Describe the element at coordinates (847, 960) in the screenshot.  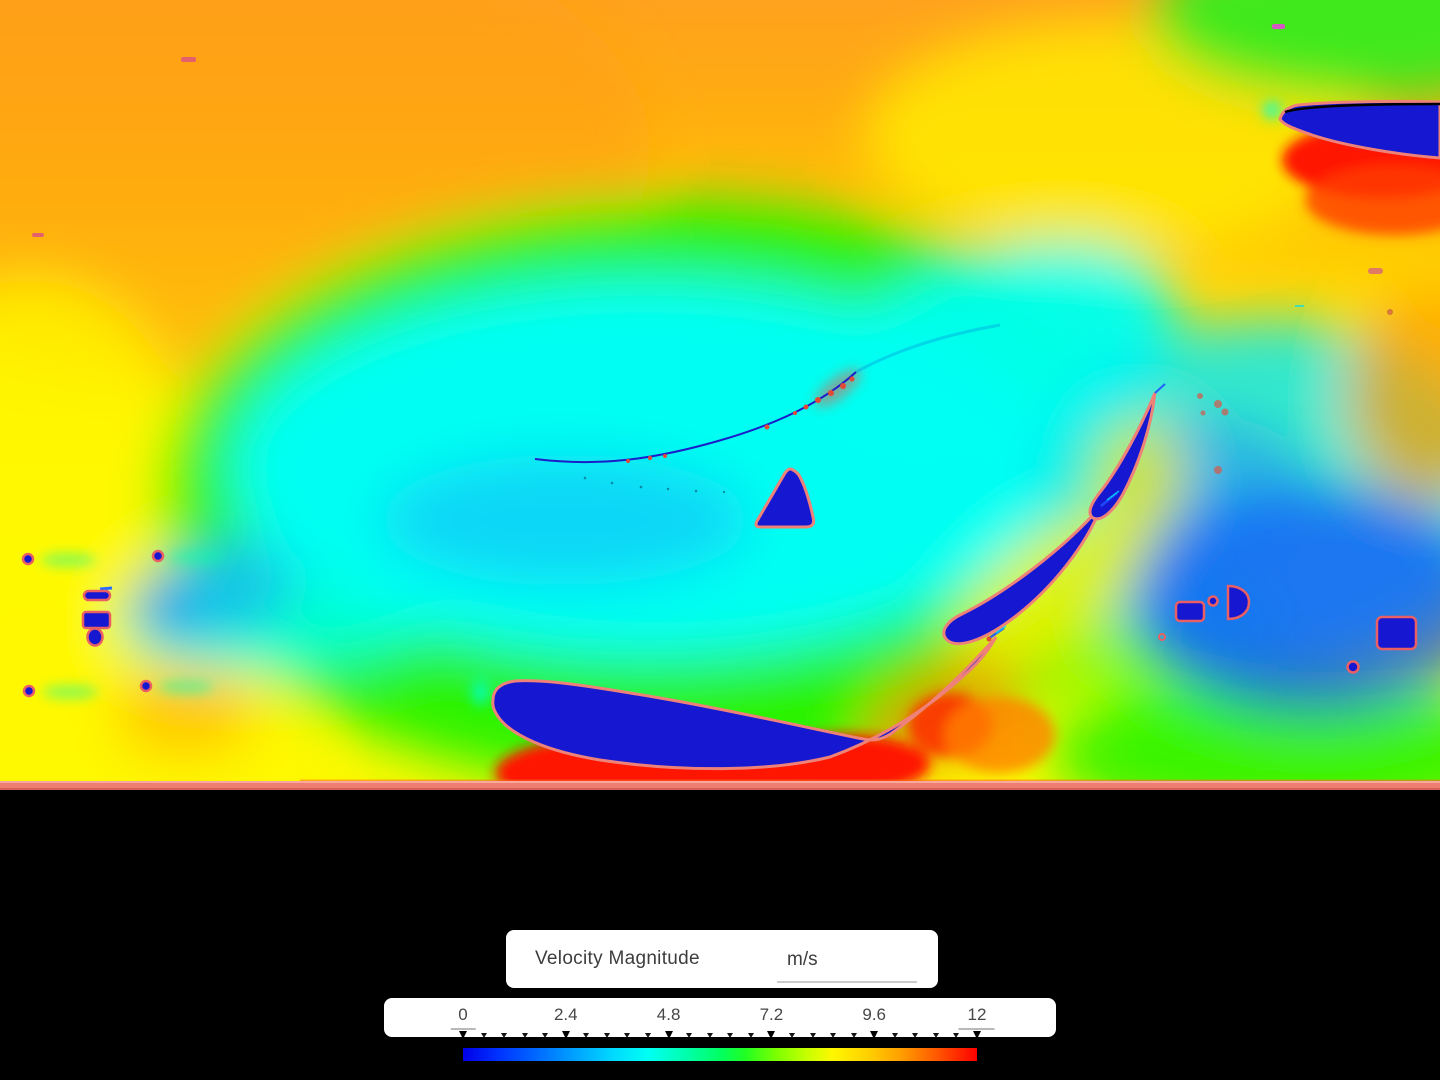
I see `unit-input: m/s` at that location.